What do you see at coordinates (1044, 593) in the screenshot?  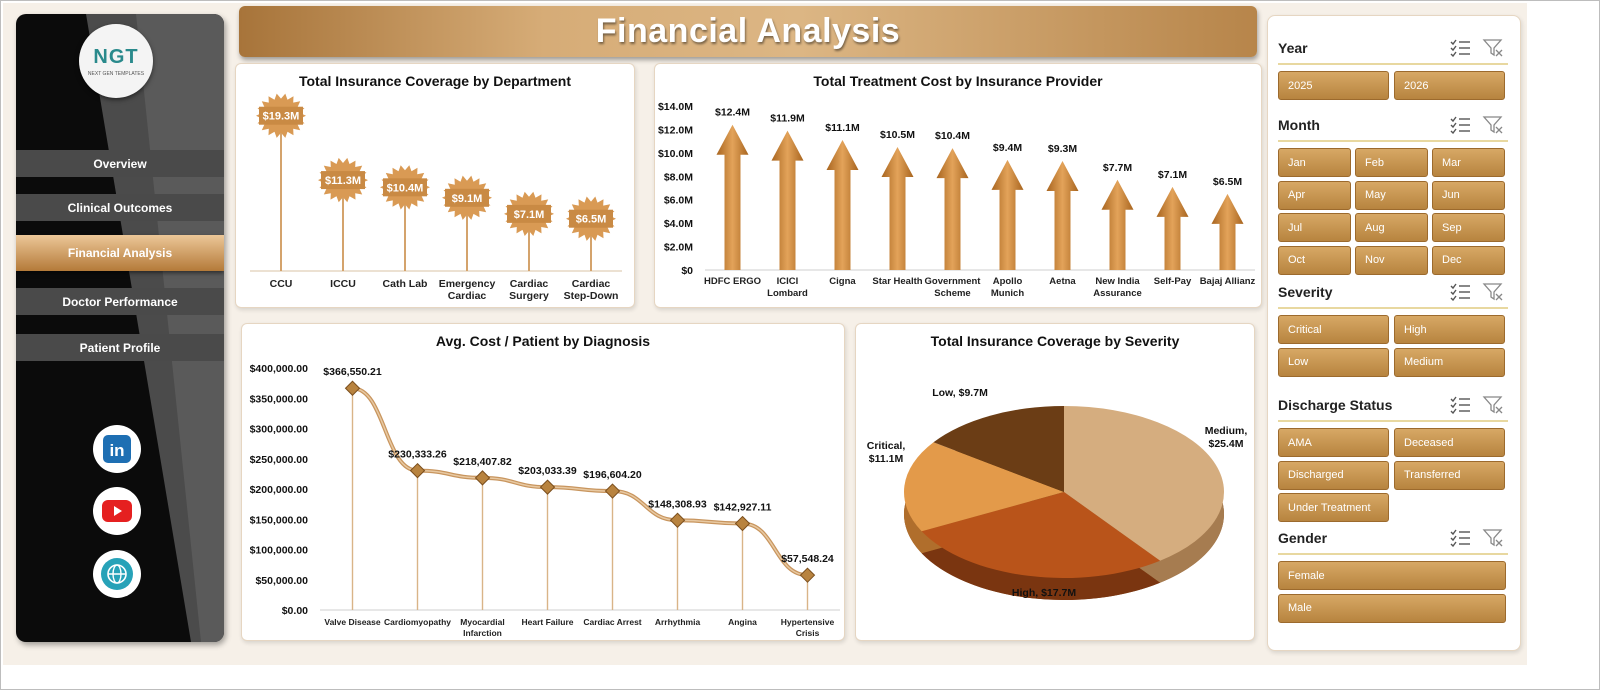 I see `pie-label-high: High, $17.7M` at bounding box center [1044, 593].